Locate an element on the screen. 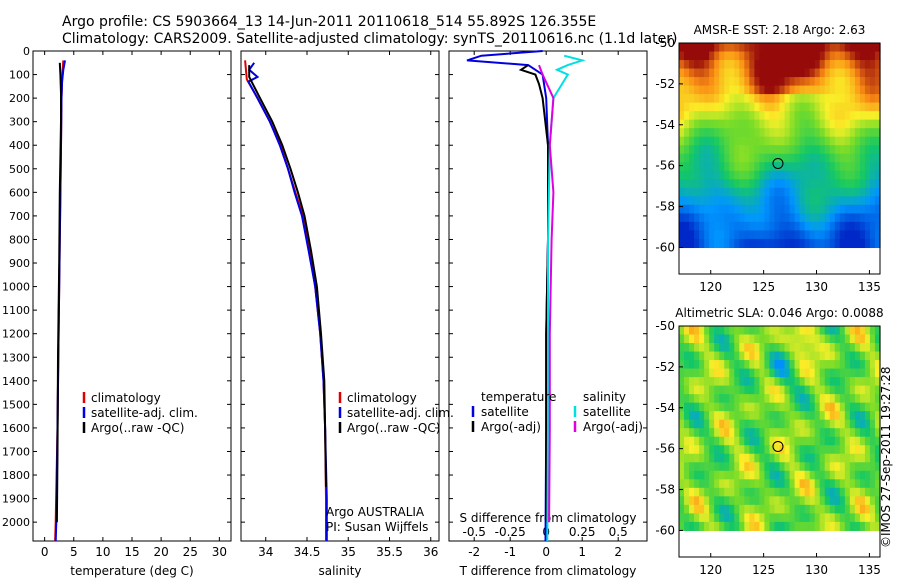  x-tick-label: 36 is located at coordinates (430, 552).